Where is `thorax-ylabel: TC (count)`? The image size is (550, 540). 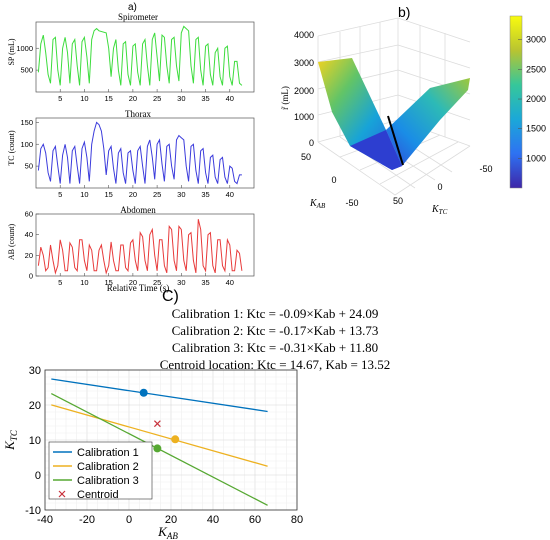
thorax-ylabel: TC (count) is located at coordinates (11, 148).